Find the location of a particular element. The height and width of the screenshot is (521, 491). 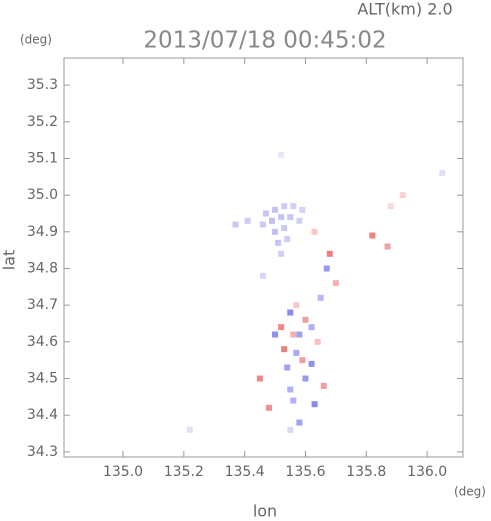

x-axis-label: lon is located at coordinates (265, 511).